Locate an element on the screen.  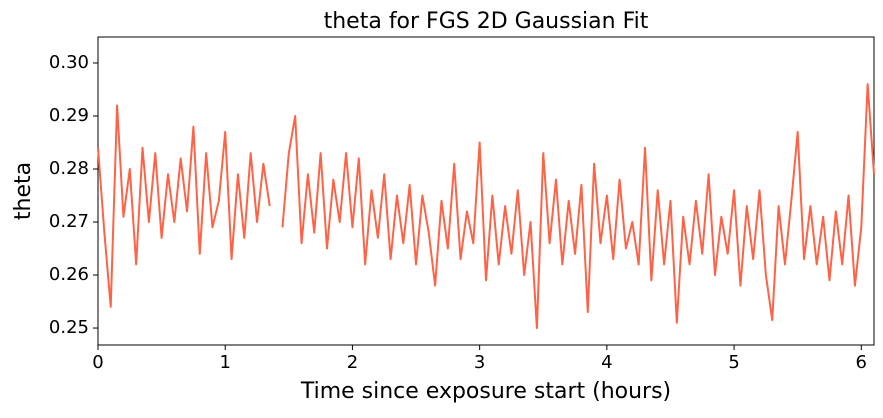
y-tick-label: 0.26 is located at coordinates (69, 274).